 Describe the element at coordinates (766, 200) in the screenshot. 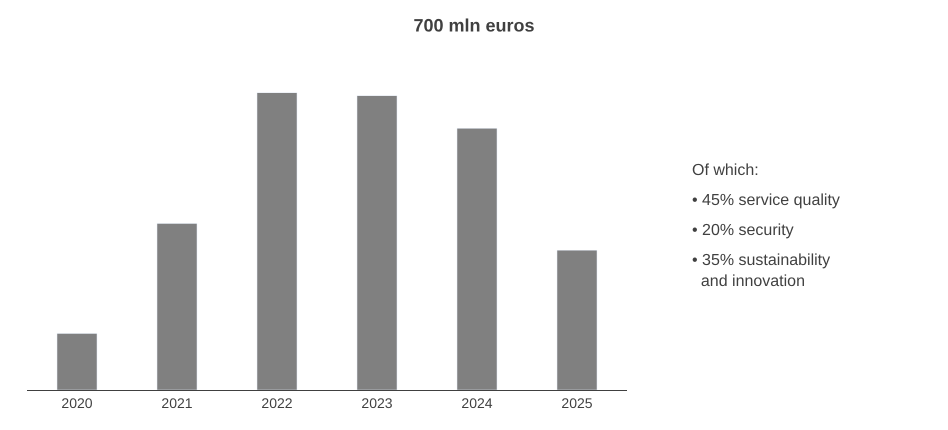

I see `text: • 45% service quality` at that location.